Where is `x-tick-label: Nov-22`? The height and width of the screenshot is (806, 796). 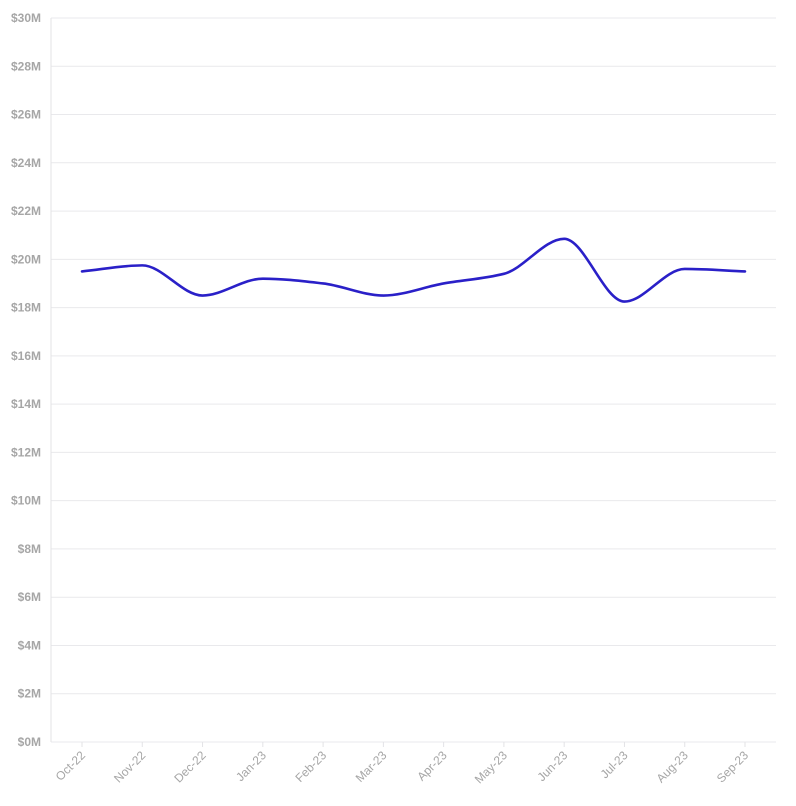 x-tick-label: Nov-22 is located at coordinates (129, 766).